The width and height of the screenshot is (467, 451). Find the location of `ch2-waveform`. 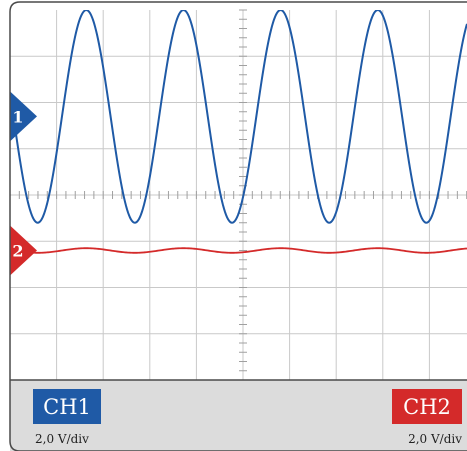

ch2-waveform is located at coordinates (238, 250).